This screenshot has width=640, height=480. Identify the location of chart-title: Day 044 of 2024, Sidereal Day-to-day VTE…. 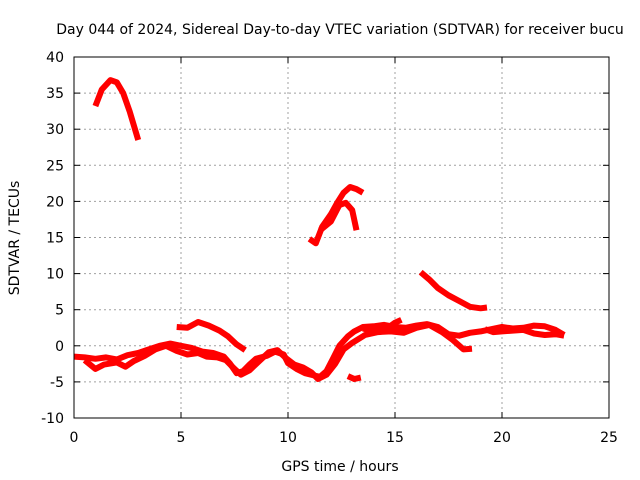
(340, 30).